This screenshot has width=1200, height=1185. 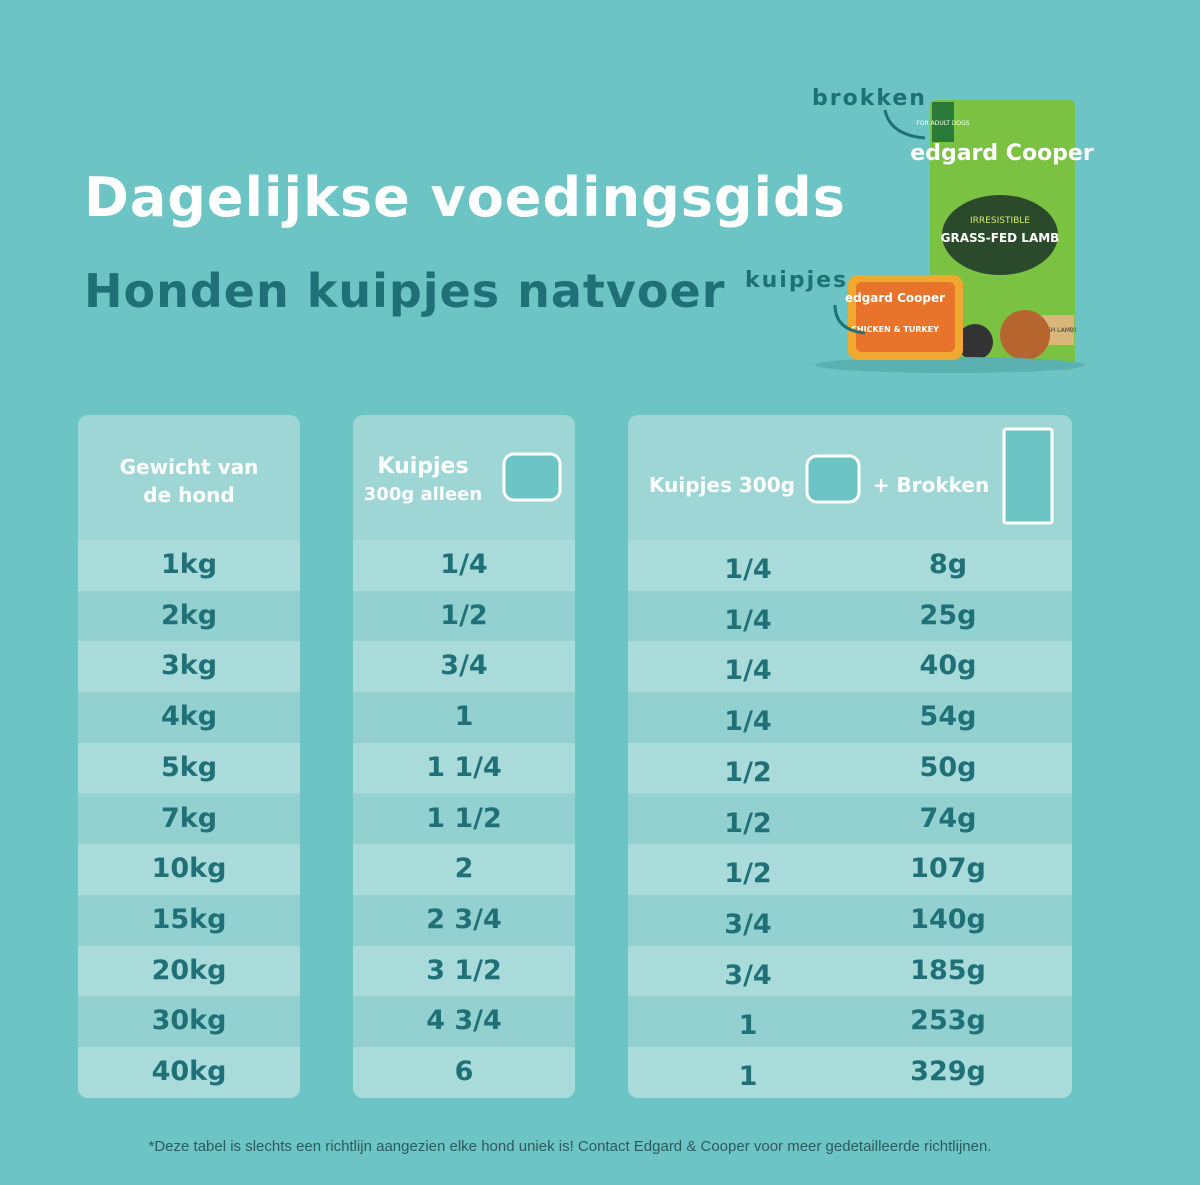 I want to click on table-row: 1 1/4, so click(x=464, y=768).